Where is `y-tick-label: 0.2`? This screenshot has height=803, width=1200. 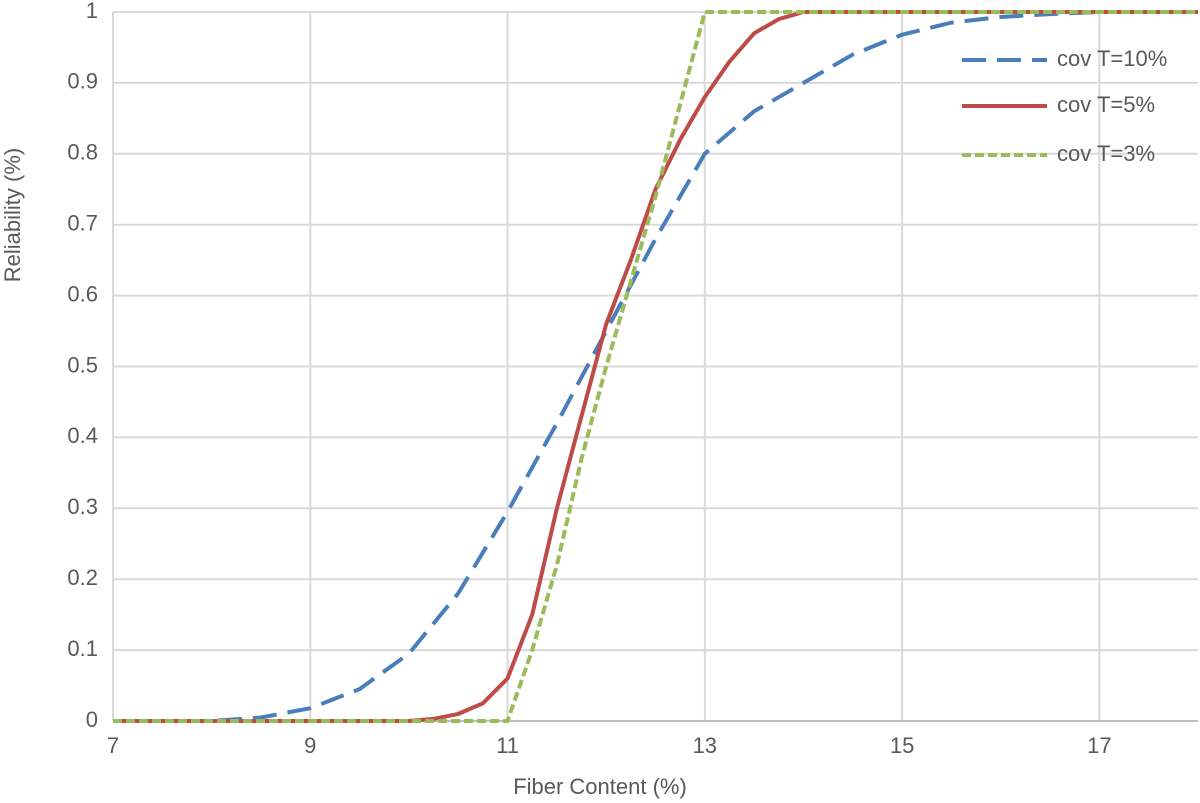 y-tick-label: 0.2 is located at coordinates (82, 577).